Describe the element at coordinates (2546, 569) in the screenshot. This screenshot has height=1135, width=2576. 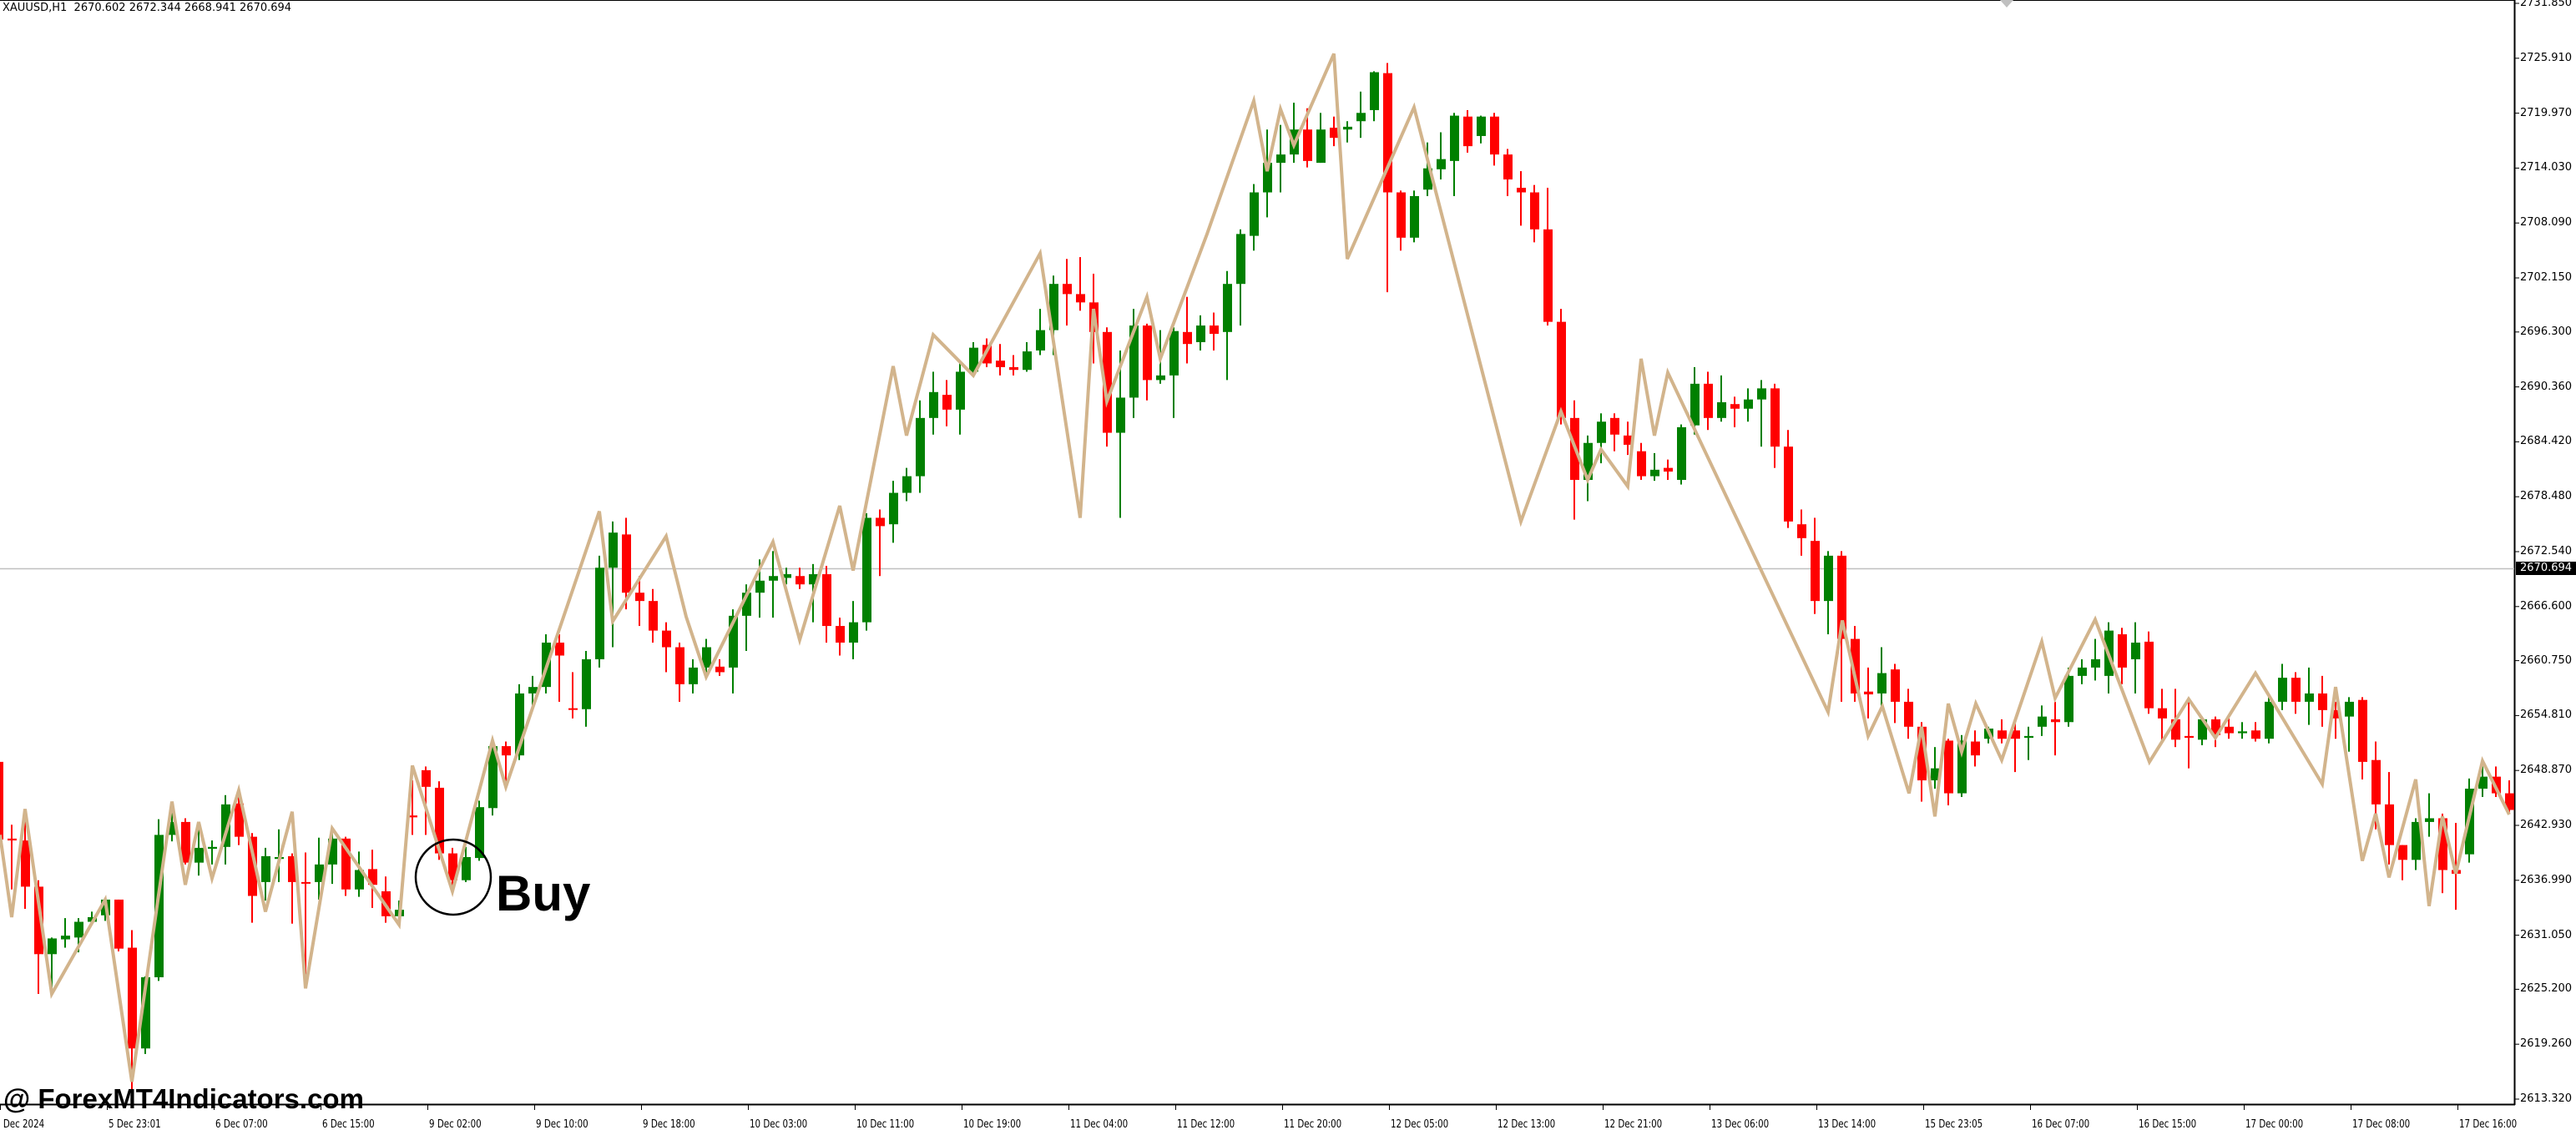
I see `current-price-tag: 2670.694` at that location.